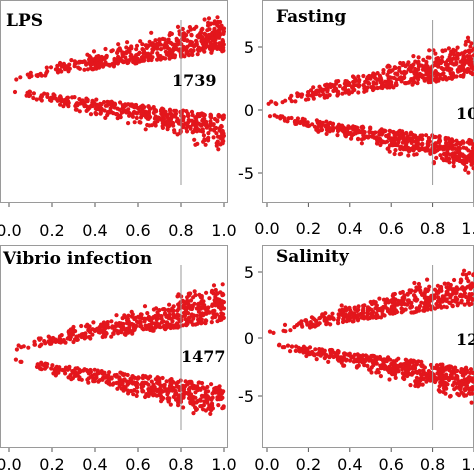 The width and height of the screenshot is (474, 474). Describe the element at coordinates (223, 464) in the screenshot. I see `x-tick-label: 1.0` at that location.